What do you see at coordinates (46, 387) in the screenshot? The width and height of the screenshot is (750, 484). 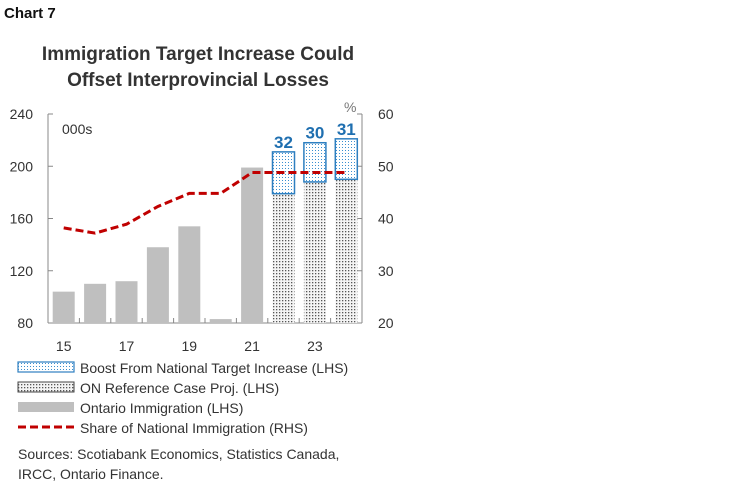 I see `legend-swatch-projection` at bounding box center [46, 387].